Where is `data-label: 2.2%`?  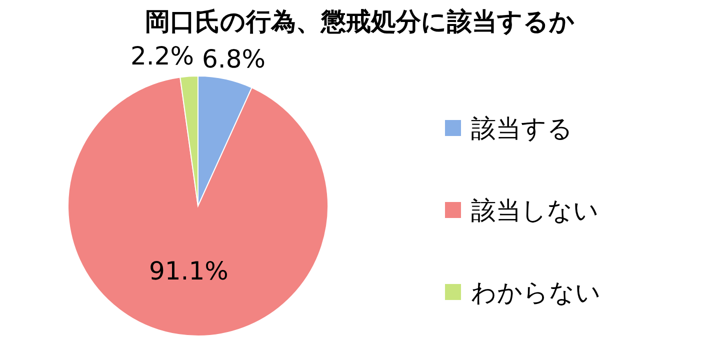
data-label: 2.2% is located at coordinates (162, 55).